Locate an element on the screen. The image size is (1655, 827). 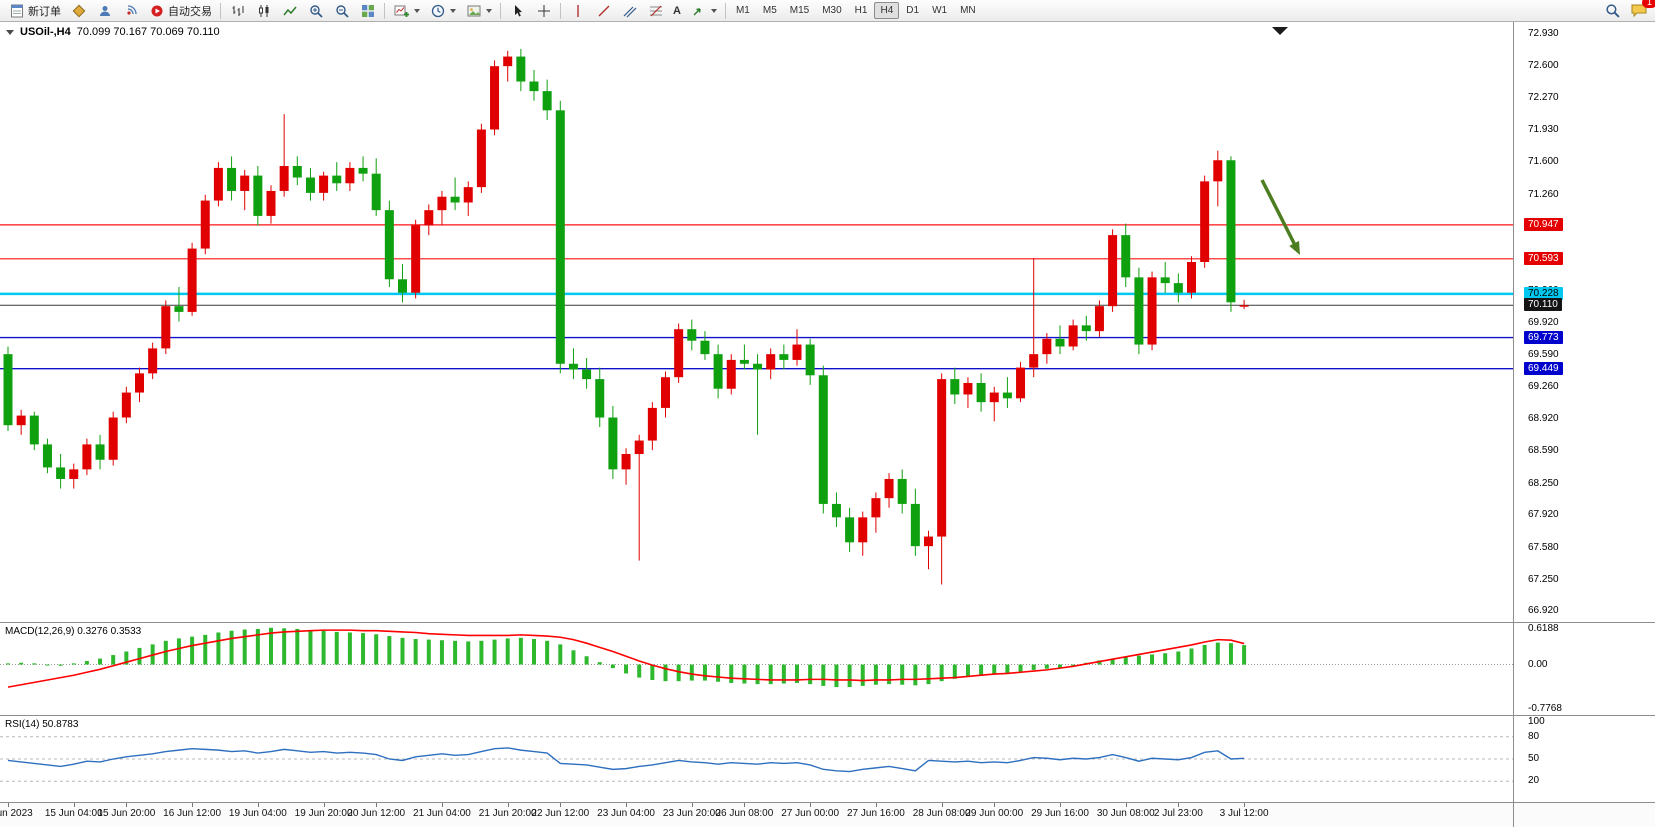
period-button is located at coordinates (442, 10).